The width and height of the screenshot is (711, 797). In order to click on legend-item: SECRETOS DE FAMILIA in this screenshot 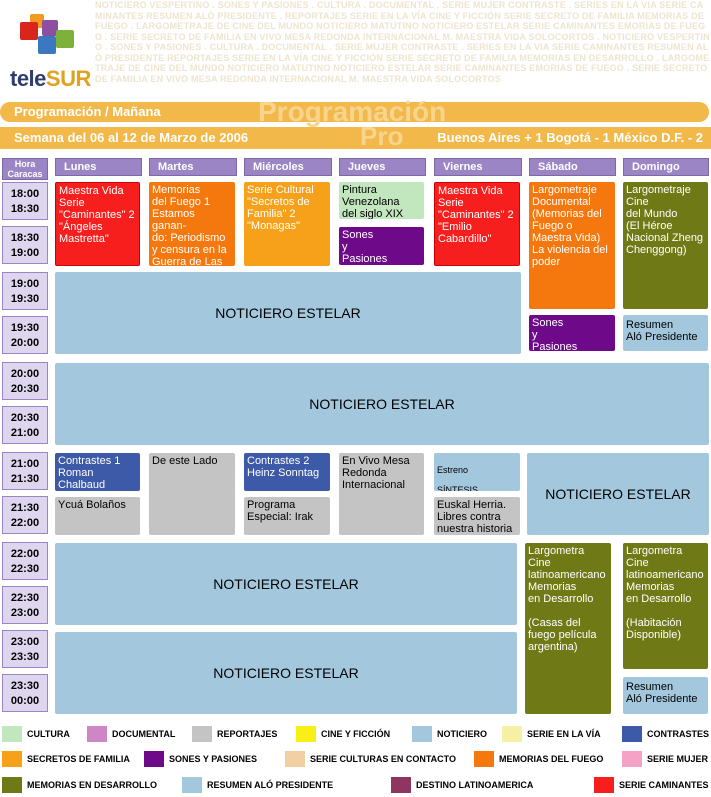, I will do `click(66, 759)`.